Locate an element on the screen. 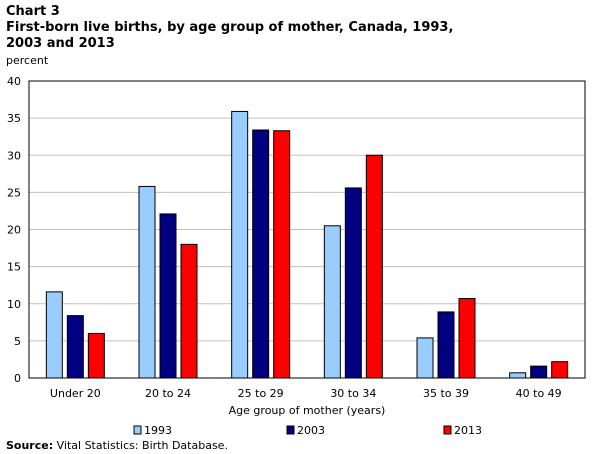 This screenshot has height=454, width=605. y-tick-label: 40 is located at coordinates (14, 81).